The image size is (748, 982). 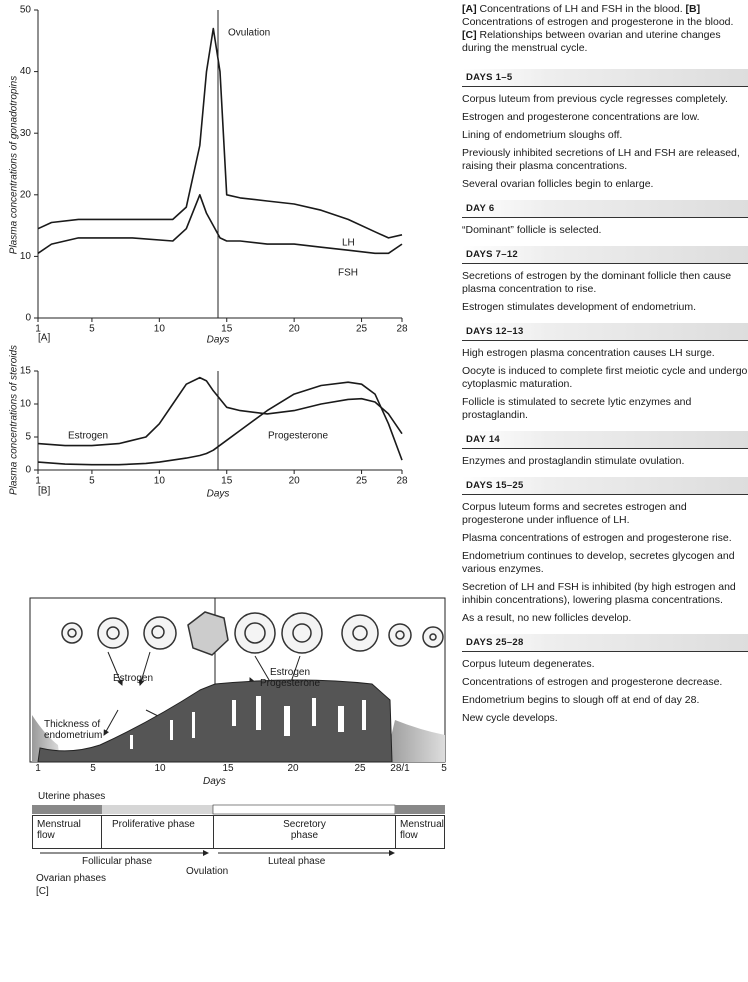 What do you see at coordinates (133, 678) in the screenshot?
I see `hormone-label: Estrogen` at bounding box center [133, 678].